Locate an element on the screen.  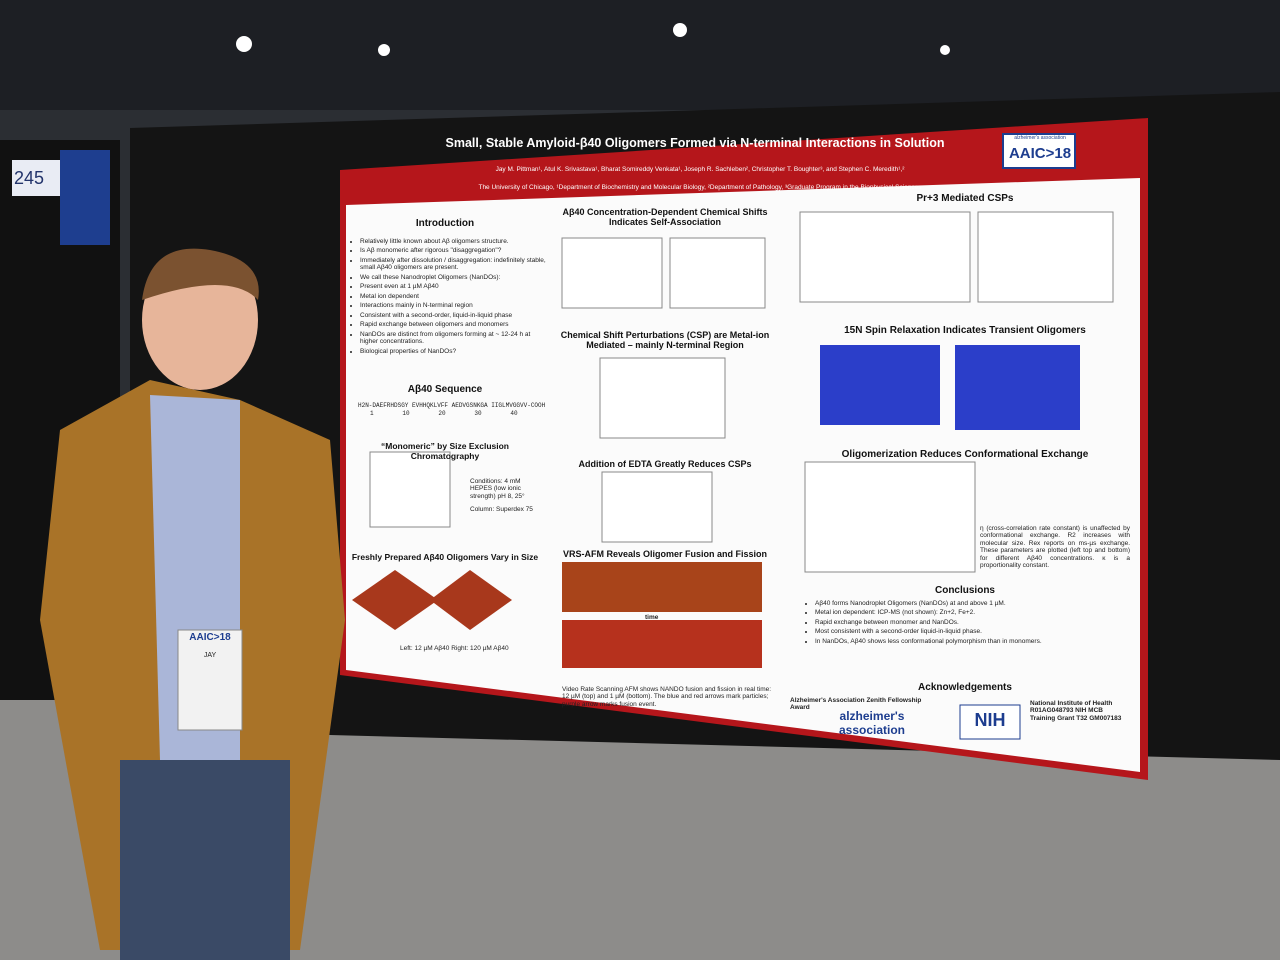
time-label: time is located at coordinates (652, 617).